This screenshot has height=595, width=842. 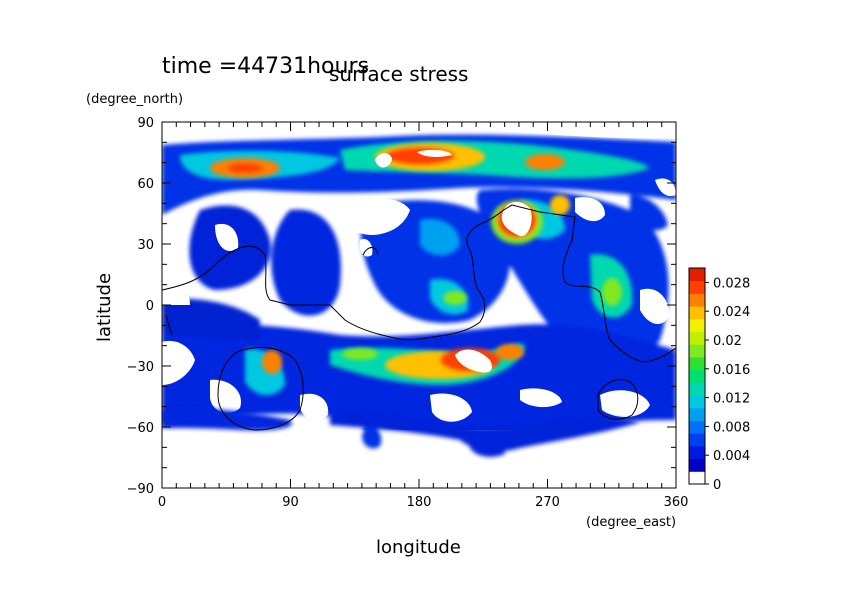 I want to click on colorbar-tick-label: 0, so click(x=717, y=485).